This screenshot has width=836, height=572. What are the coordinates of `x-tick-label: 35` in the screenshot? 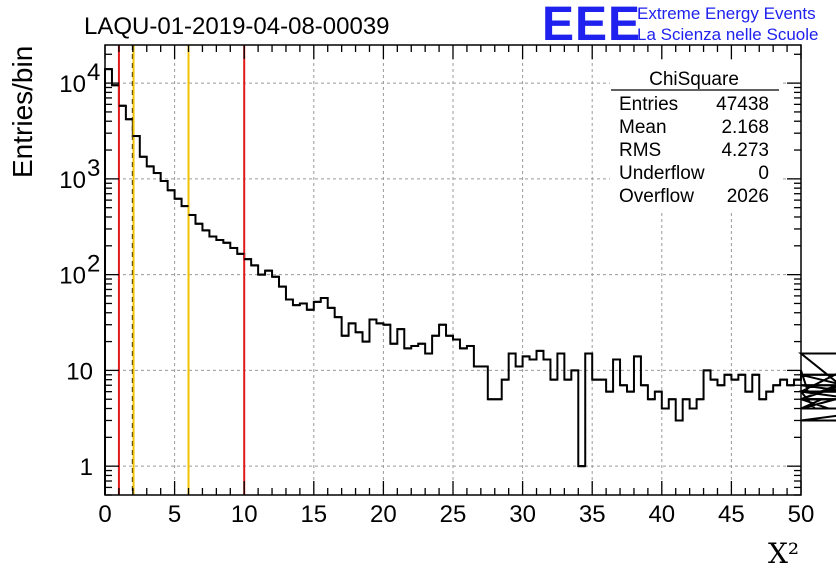 It's located at (592, 514).